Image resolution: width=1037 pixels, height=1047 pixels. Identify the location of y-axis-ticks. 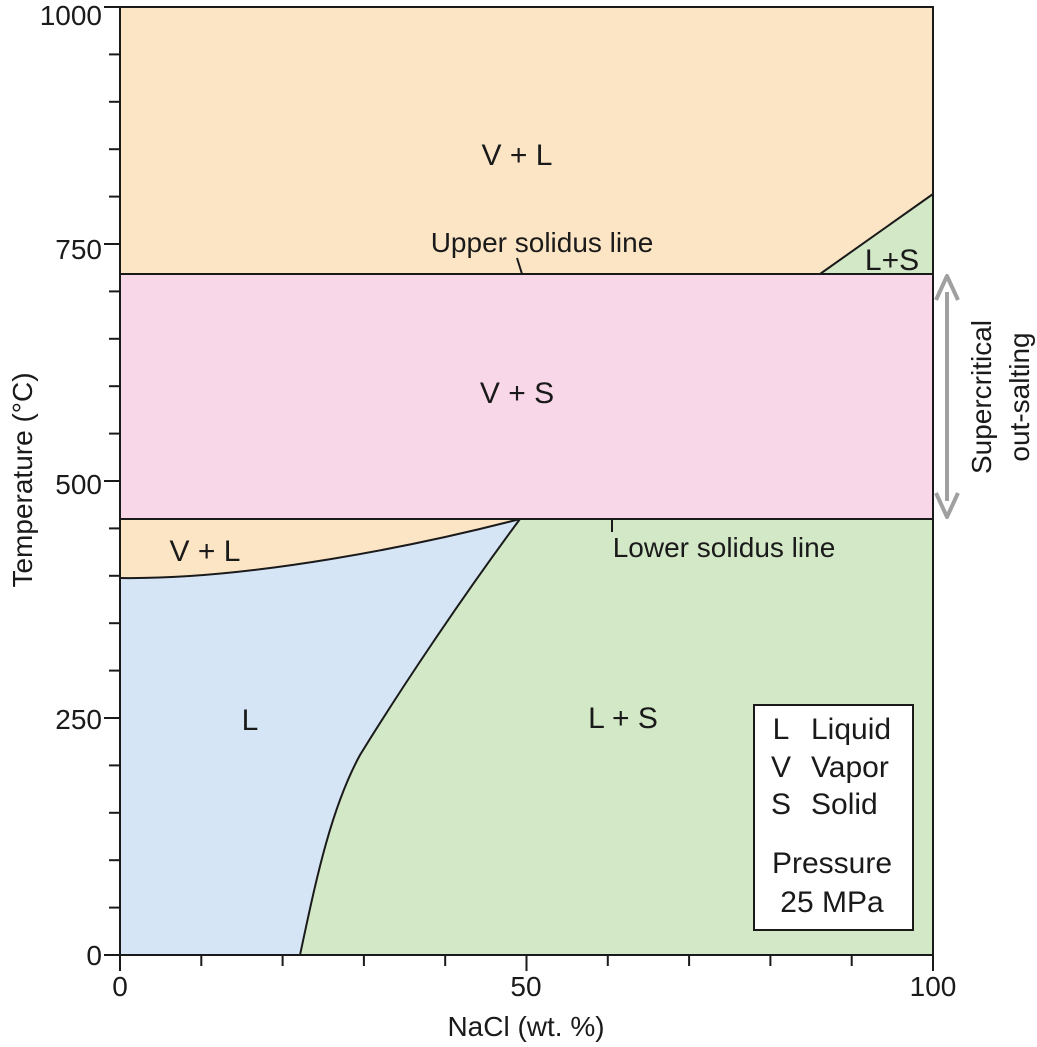
(112, 481).